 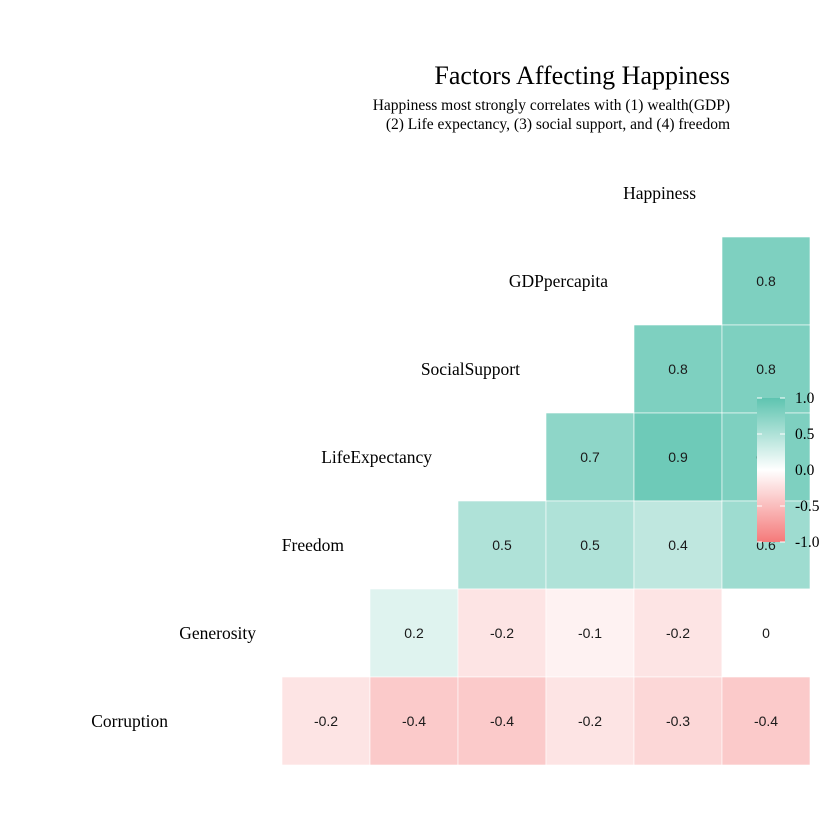 What do you see at coordinates (470, 369) in the screenshot?
I see `variable-label-socialsupport: SocialSupport` at bounding box center [470, 369].